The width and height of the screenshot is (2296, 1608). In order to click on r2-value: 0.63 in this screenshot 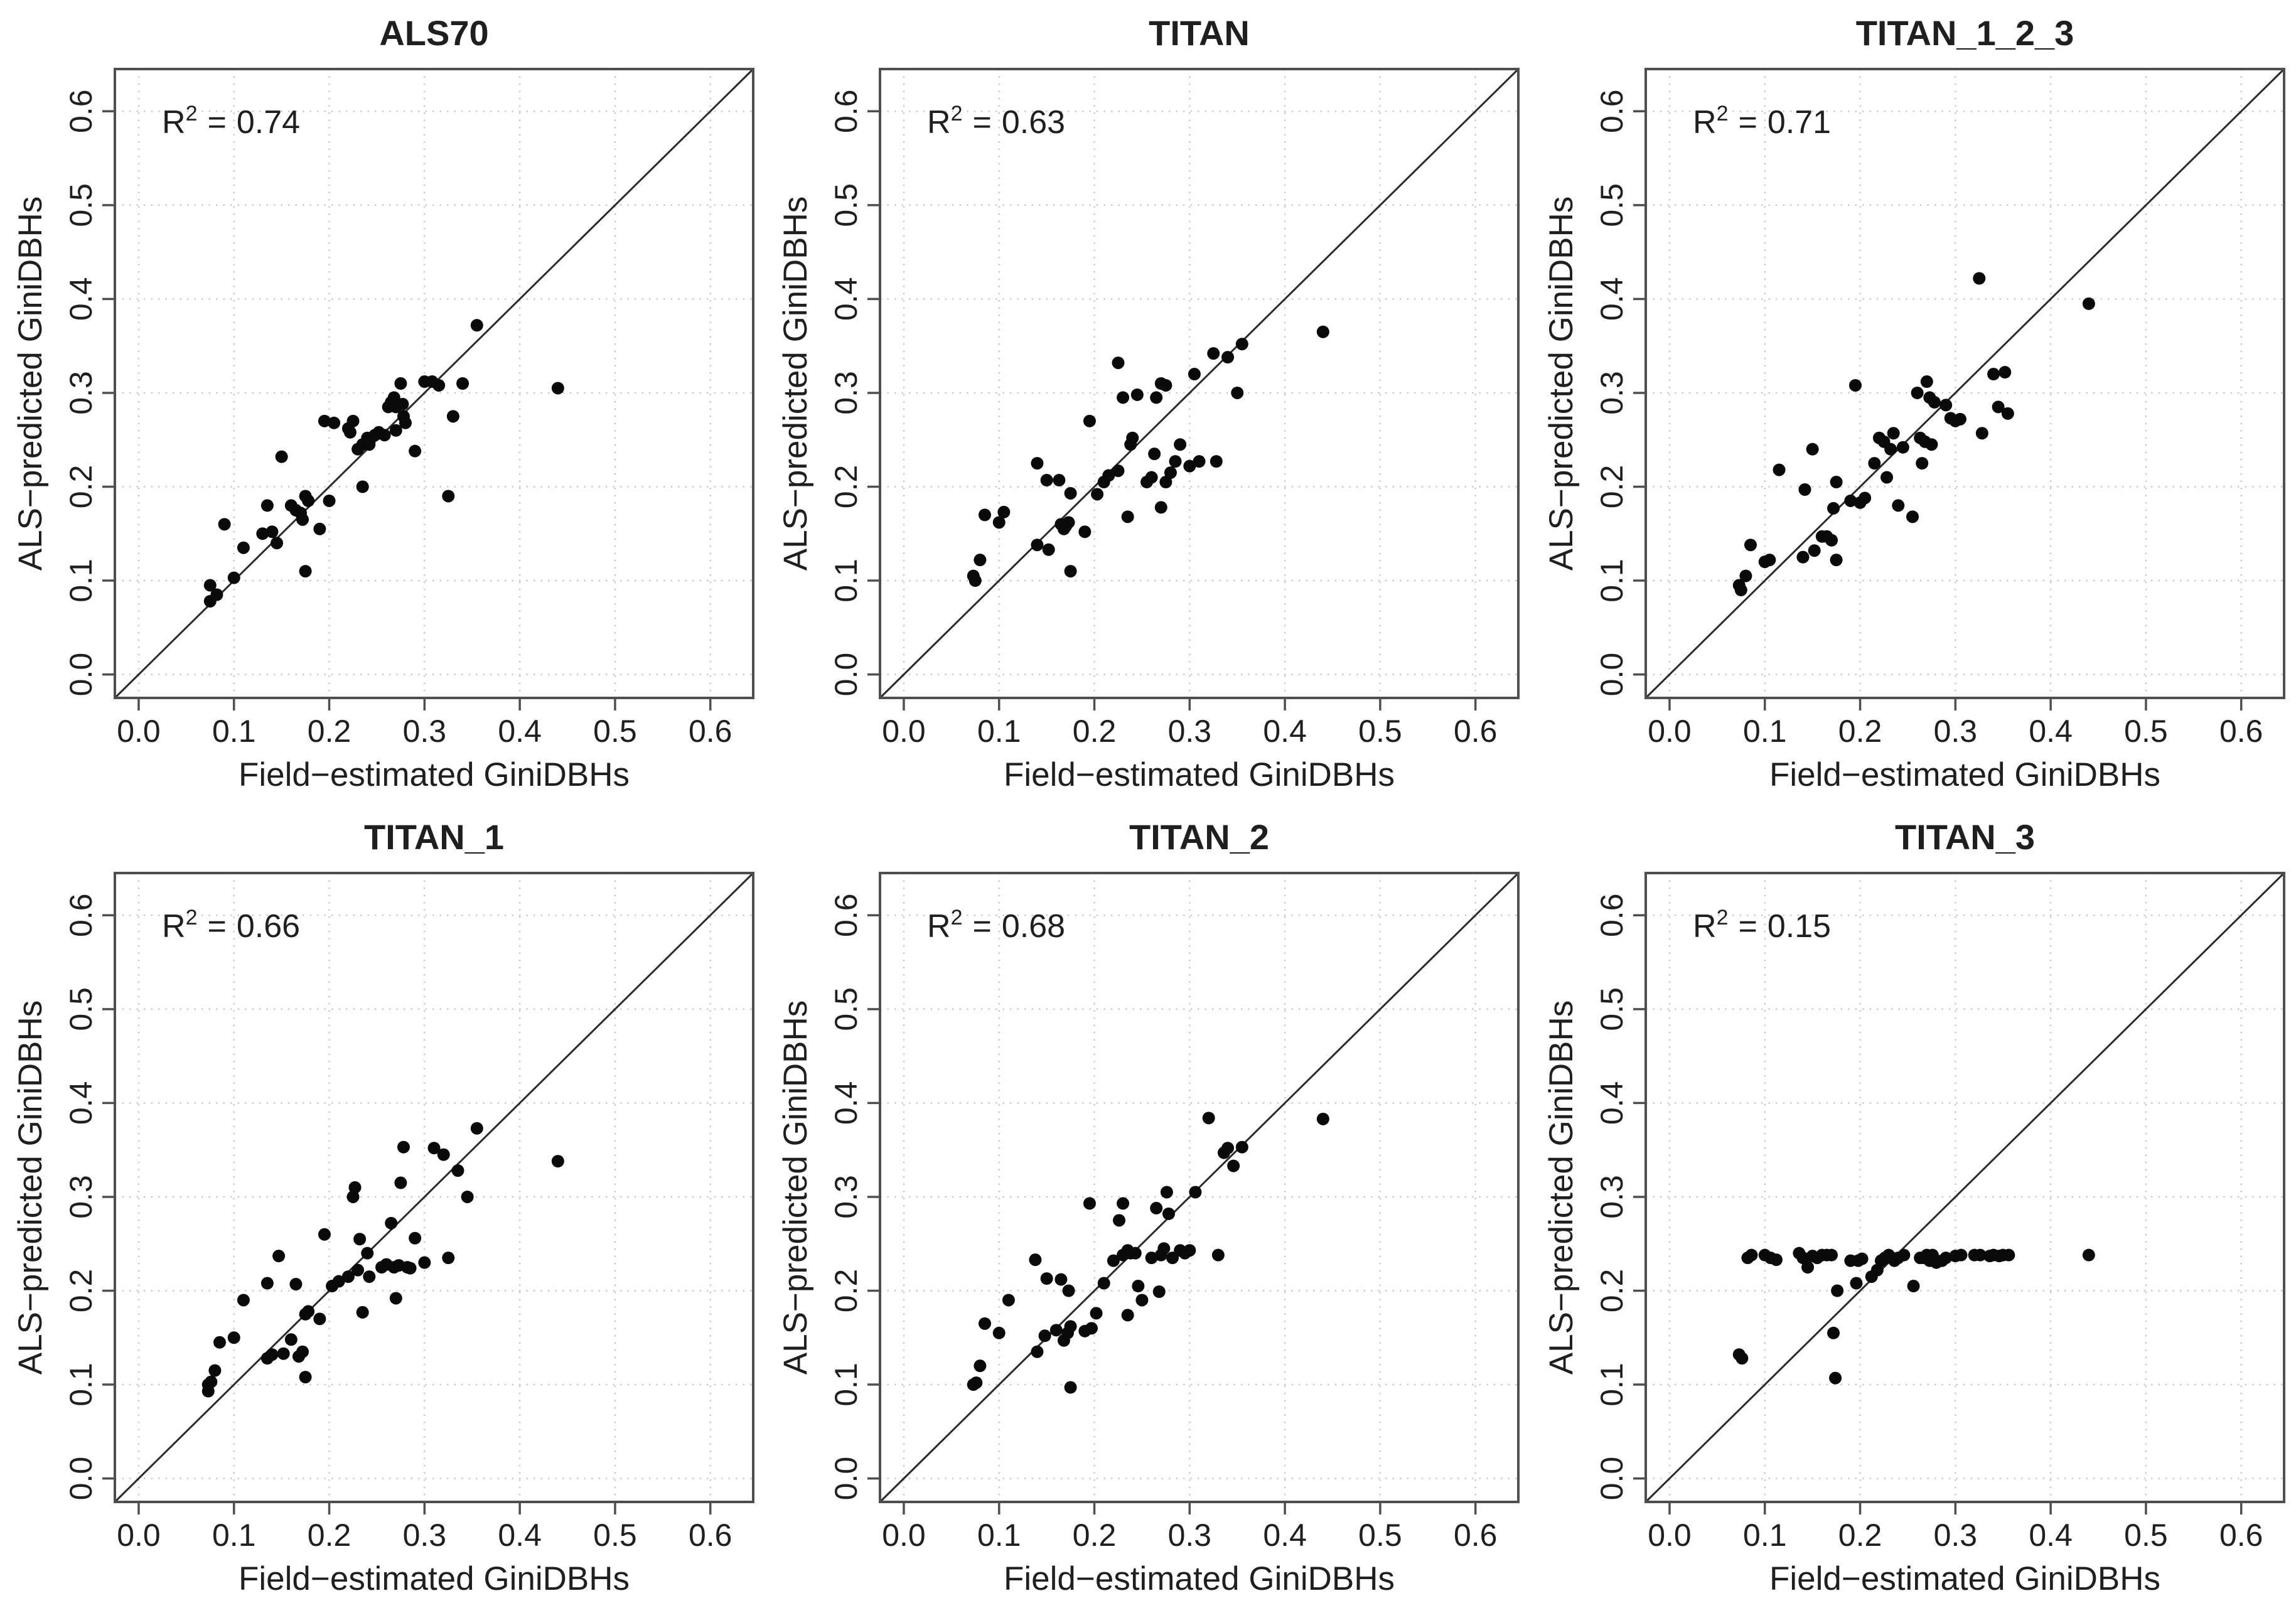, I will do `click(1033, 122)`.